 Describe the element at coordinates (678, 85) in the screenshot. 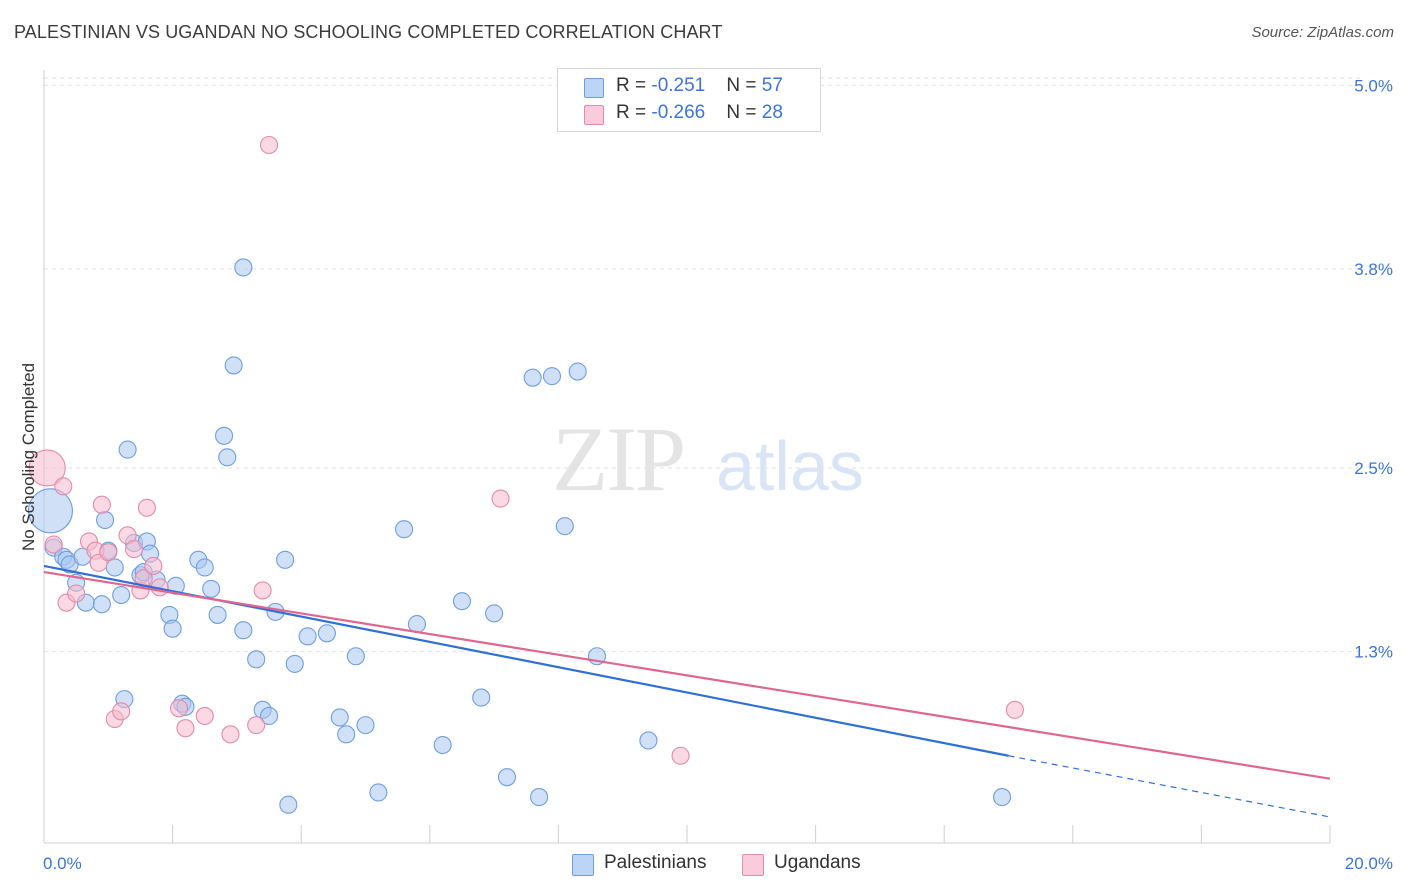

I see `legend-r-value: -0.251` at that location.